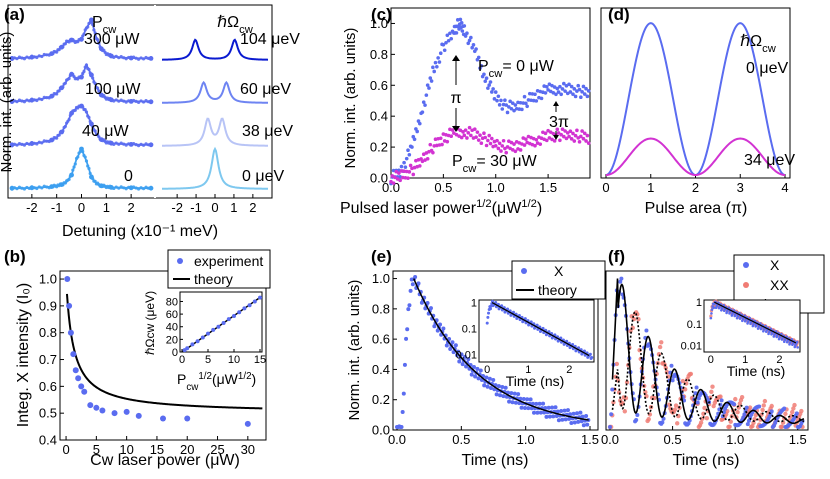  Describe the element at coordinates (455, 98) in the screenshot. I see `c-label-pi: π` at that location.